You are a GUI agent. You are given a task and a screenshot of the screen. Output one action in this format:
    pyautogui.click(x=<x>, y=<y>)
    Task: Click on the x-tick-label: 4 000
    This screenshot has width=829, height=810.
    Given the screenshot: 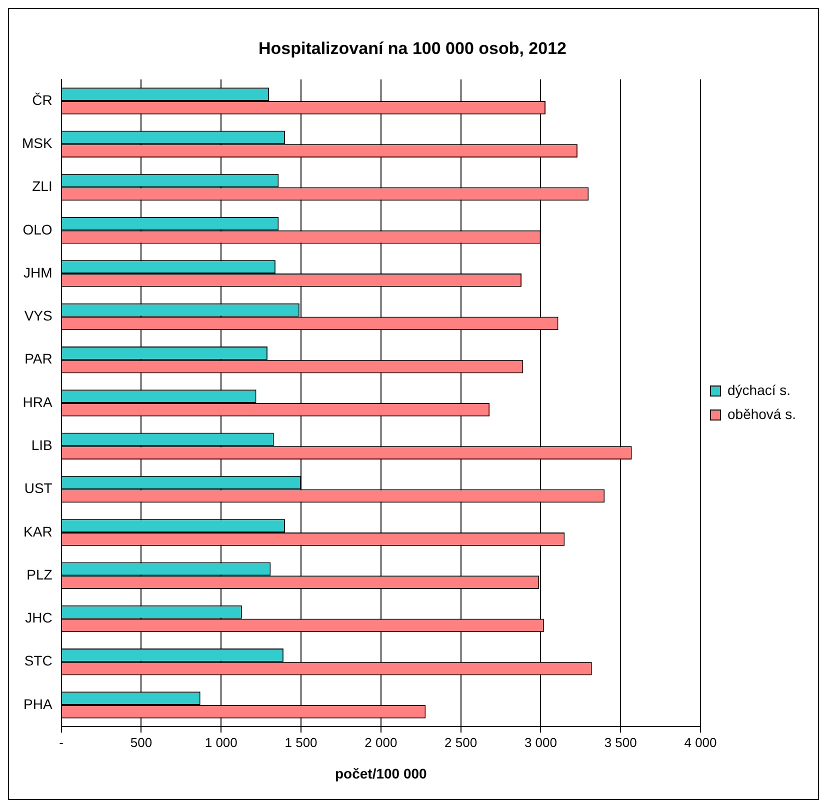 What is the action you would take?
    pyautogui.click(x=700, y=742)
    